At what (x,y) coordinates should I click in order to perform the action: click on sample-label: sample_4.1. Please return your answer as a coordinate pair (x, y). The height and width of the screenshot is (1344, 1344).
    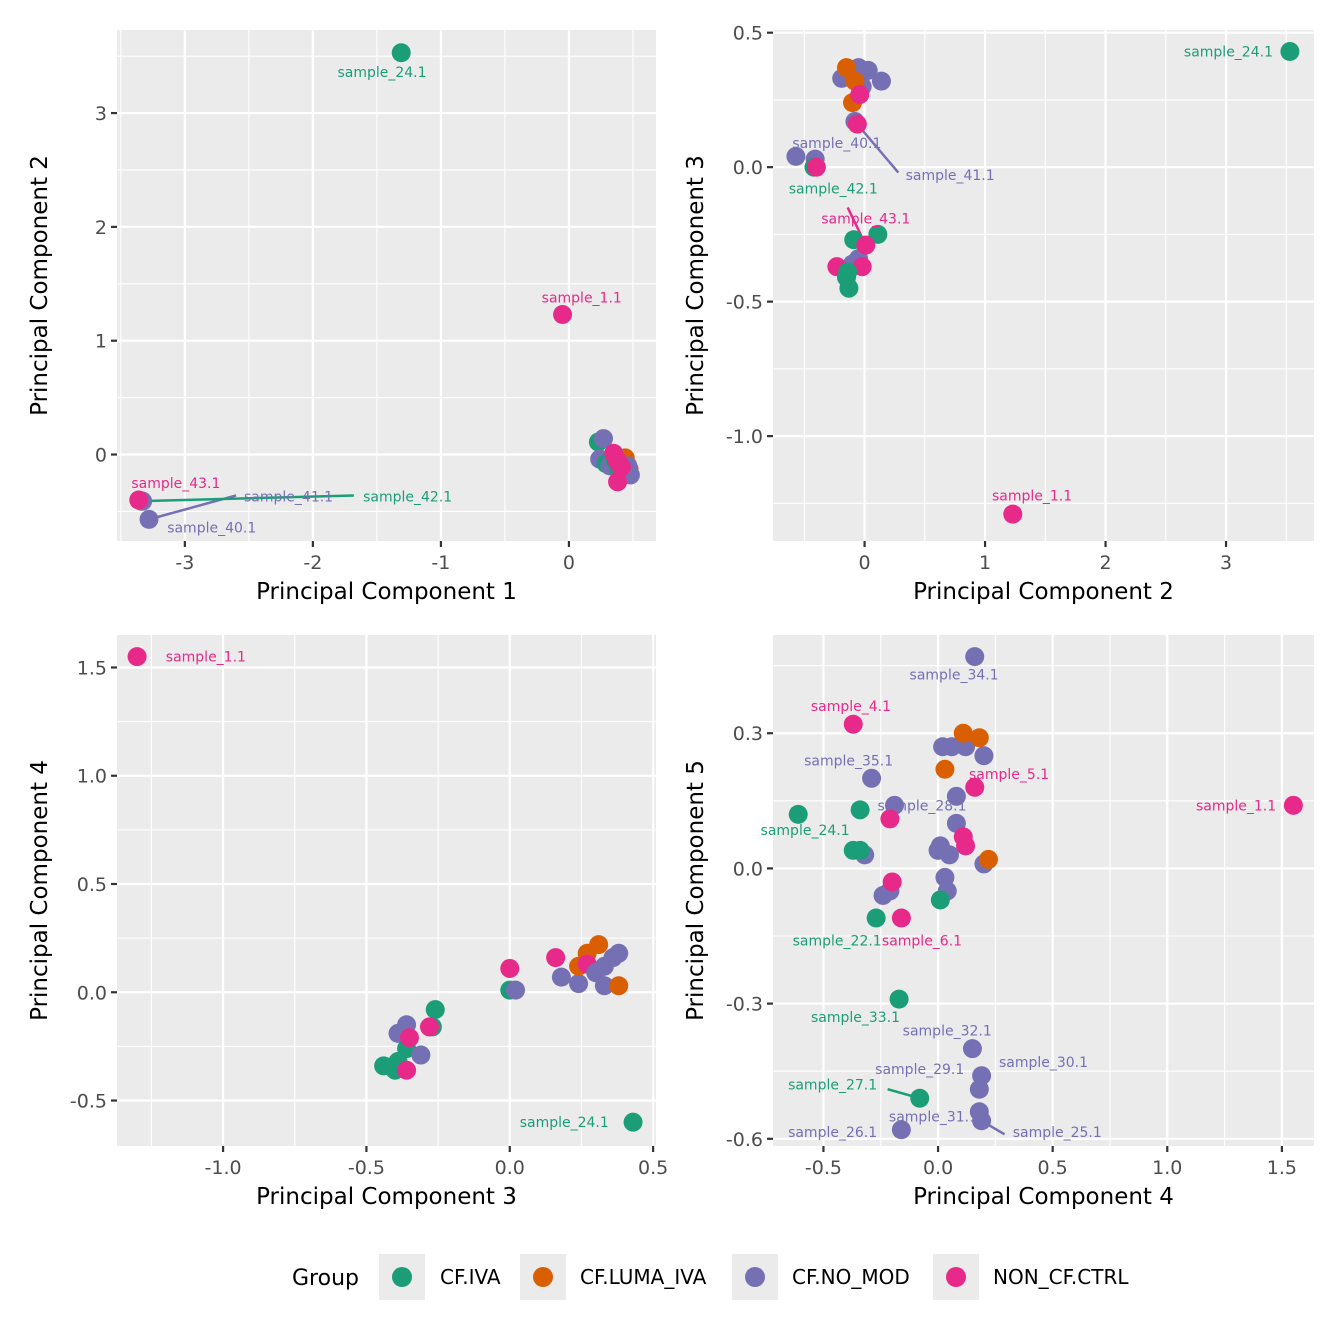
    Looking at the image, I should click on (851, 707).